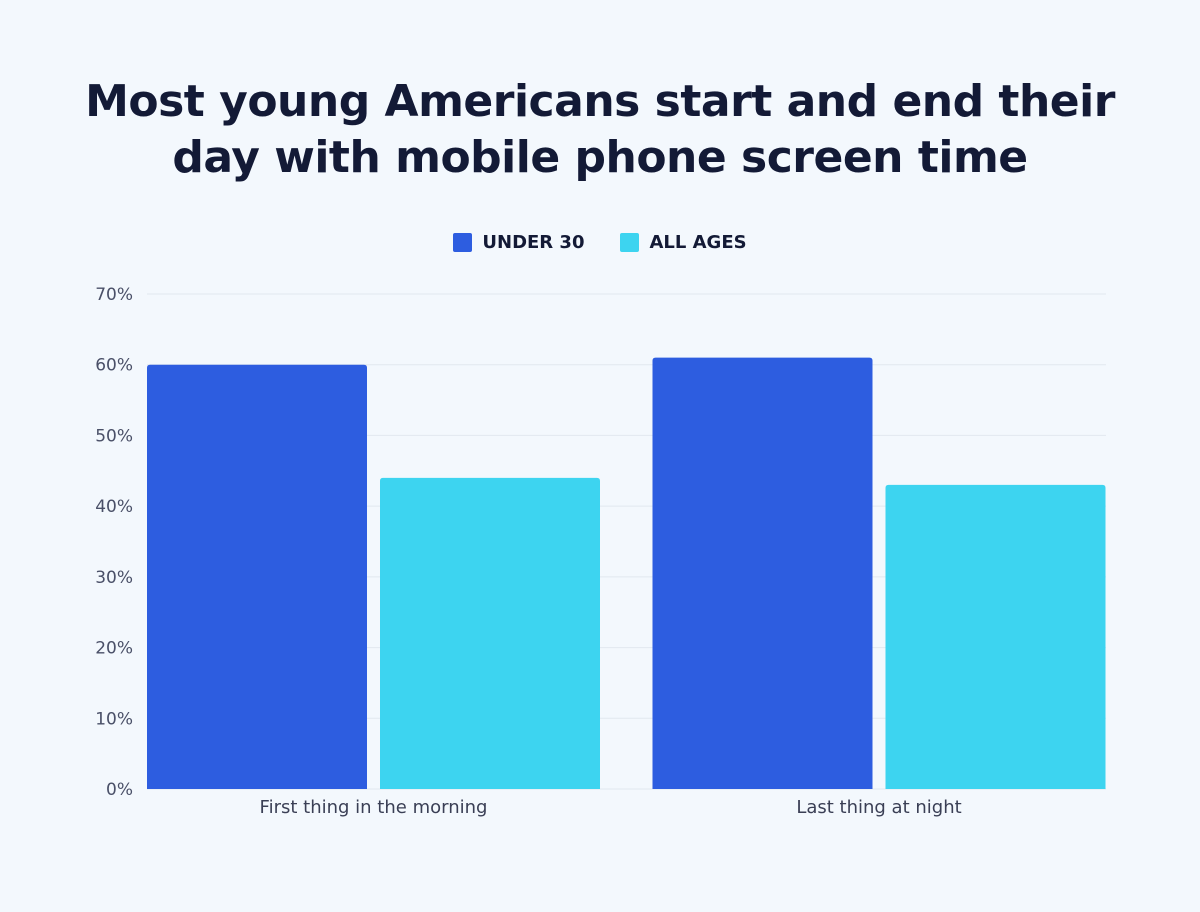 The image size is (1200, 912). What do you see at coordinates (114, 436) in the screenshot?
I see `y-tick-label: 50%` at bounding box center [114, 436].